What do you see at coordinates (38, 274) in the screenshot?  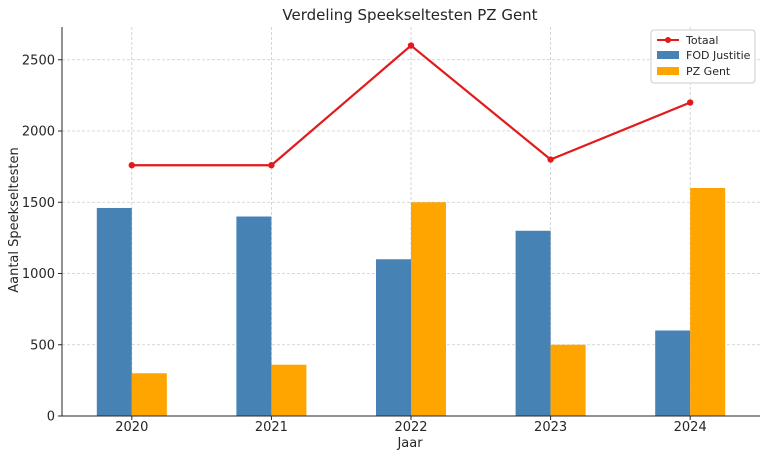 I see `y-tick-label: 1000` at bounding box center [38, 274].